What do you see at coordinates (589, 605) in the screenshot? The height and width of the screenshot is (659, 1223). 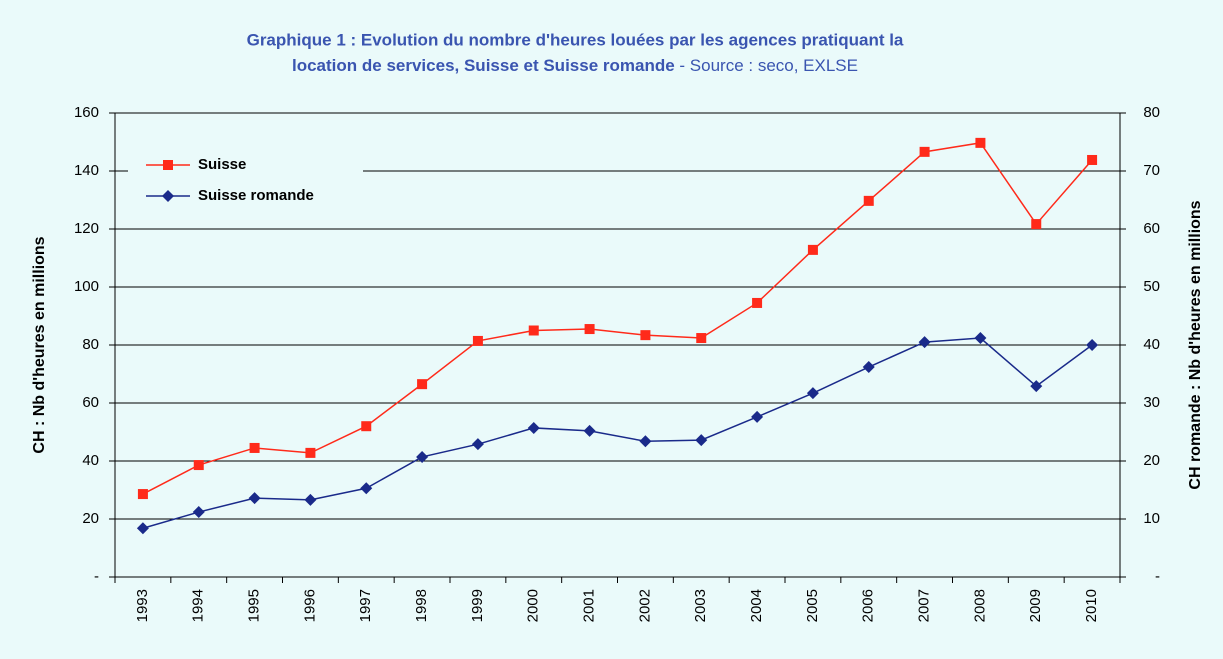 I see `x-tick-label: 2001` at bounding box center [589, 605].